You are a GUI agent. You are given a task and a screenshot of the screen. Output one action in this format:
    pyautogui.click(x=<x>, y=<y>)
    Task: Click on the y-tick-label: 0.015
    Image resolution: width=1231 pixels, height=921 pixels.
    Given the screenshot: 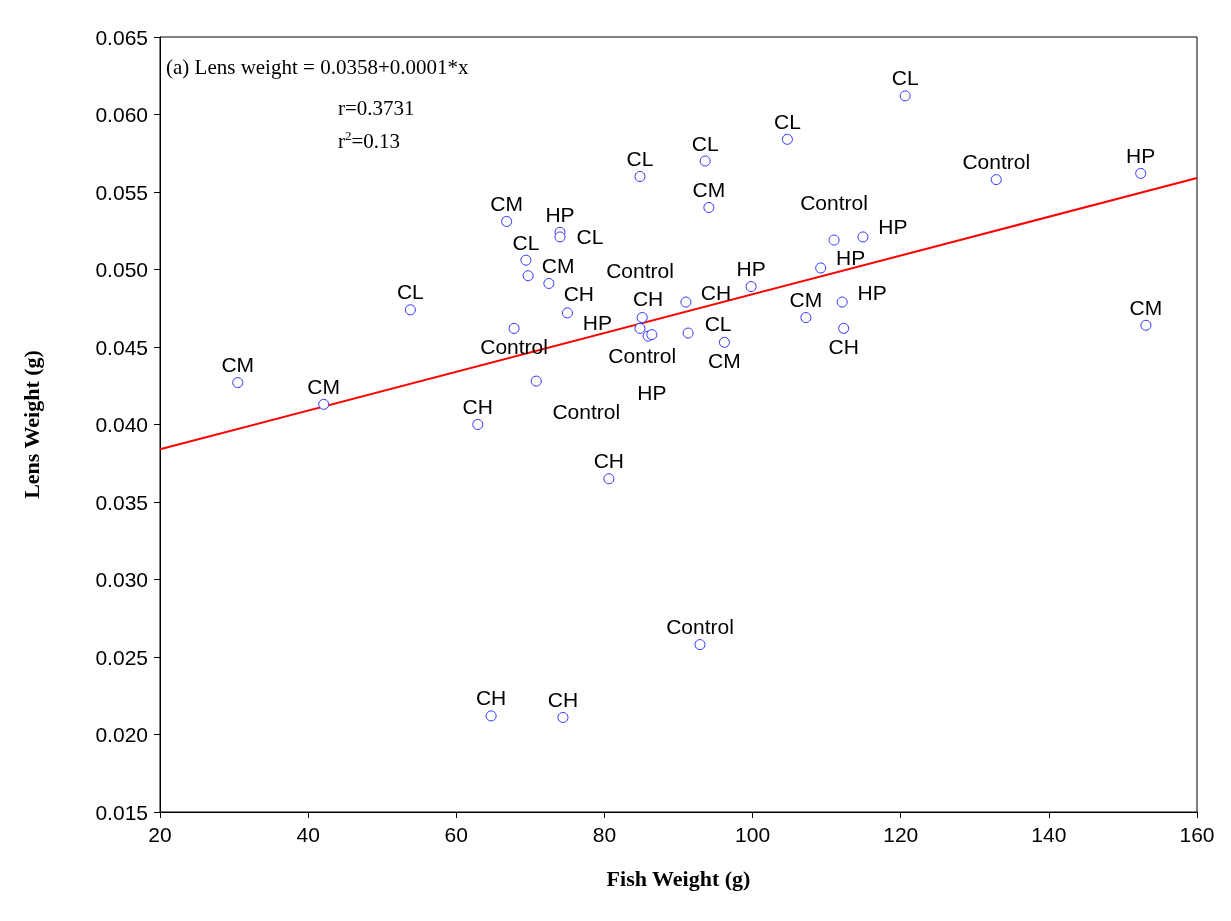 What is the action you would take?
    pyautogui.click(x=121, y=812)
    